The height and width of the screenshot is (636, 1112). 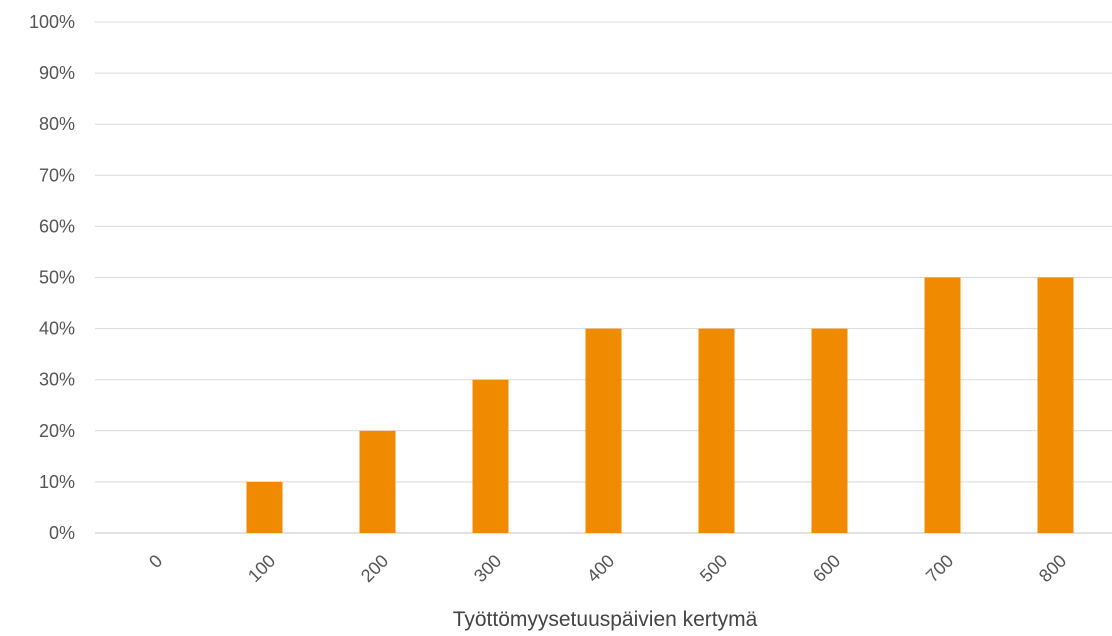 I want to click on y-axis-tick-labels: 0% 10% 20% 30% 40% 50% 60% 70% 80% 90% 100%, so click(x=52, y=277).